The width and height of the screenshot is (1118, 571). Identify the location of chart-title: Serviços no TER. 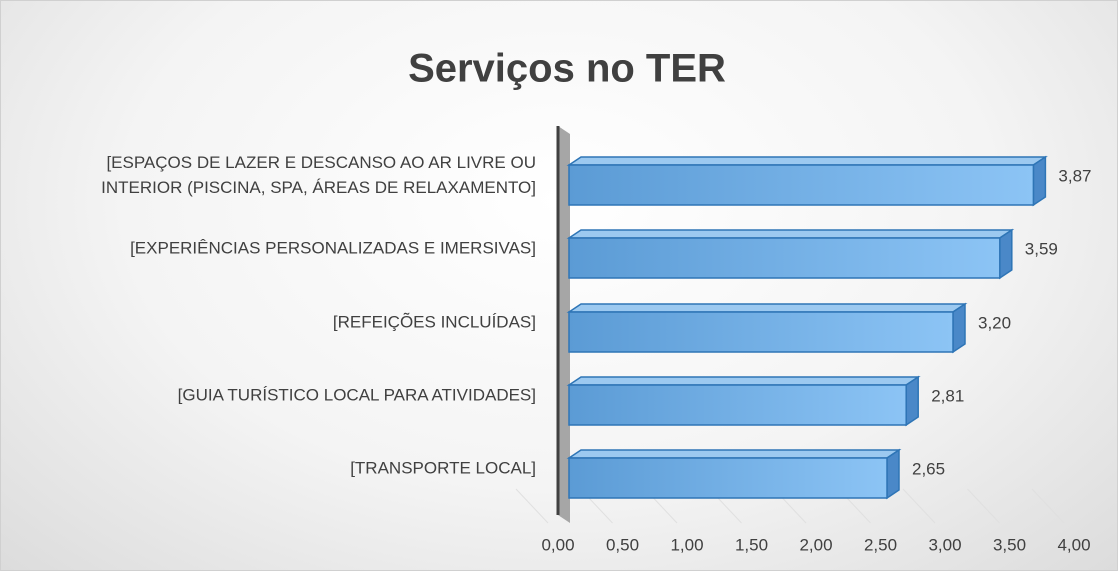
(567, 69).